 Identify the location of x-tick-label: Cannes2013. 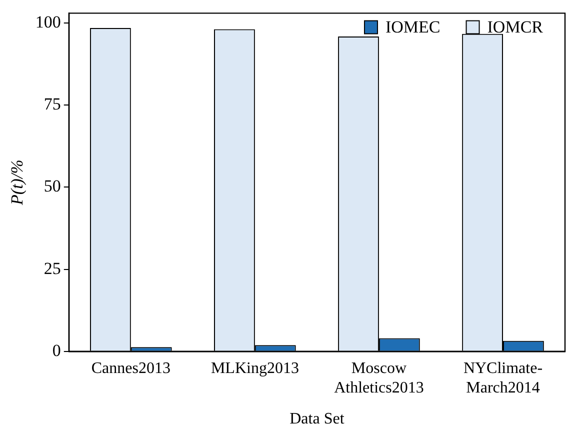
(130, 369).